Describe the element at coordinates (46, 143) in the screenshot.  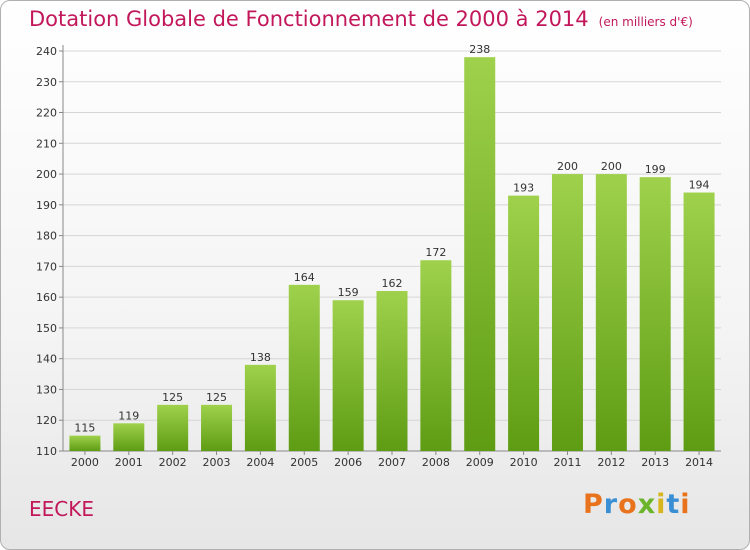
I see `y-tick-label: 210` at that location.